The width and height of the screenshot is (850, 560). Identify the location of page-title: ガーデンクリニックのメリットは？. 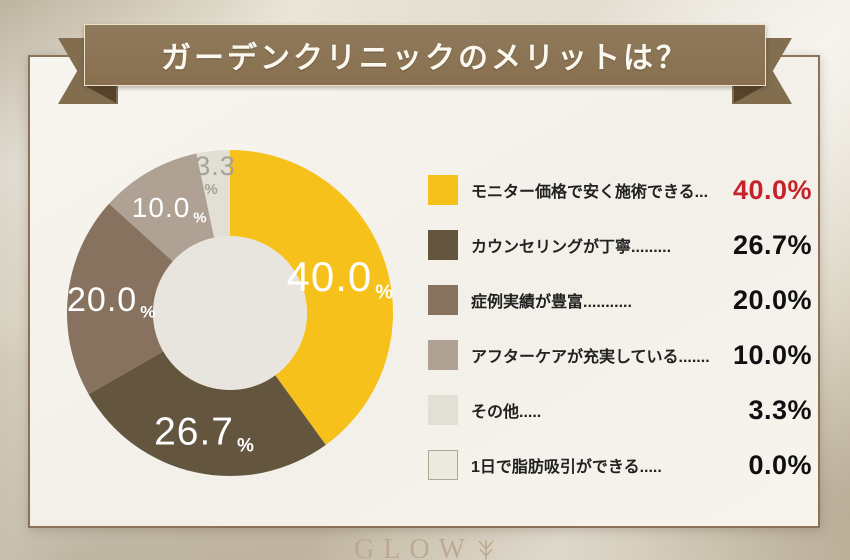
(425, 58).